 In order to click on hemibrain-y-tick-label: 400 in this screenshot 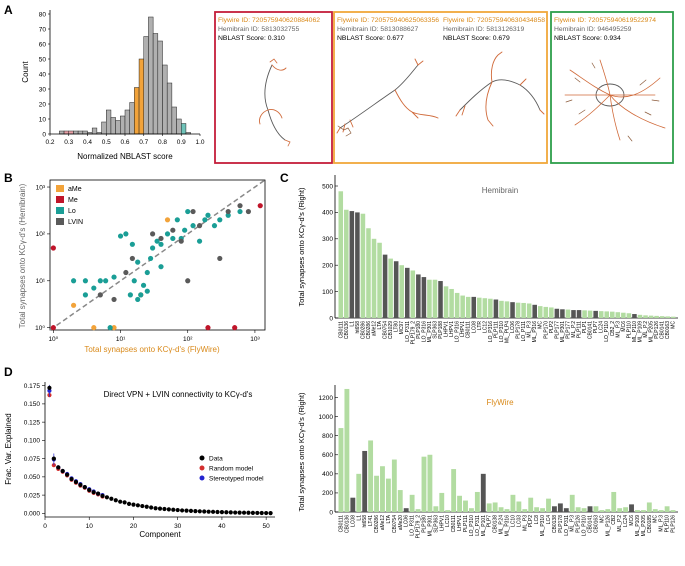, I will do `click(327, 213)`.